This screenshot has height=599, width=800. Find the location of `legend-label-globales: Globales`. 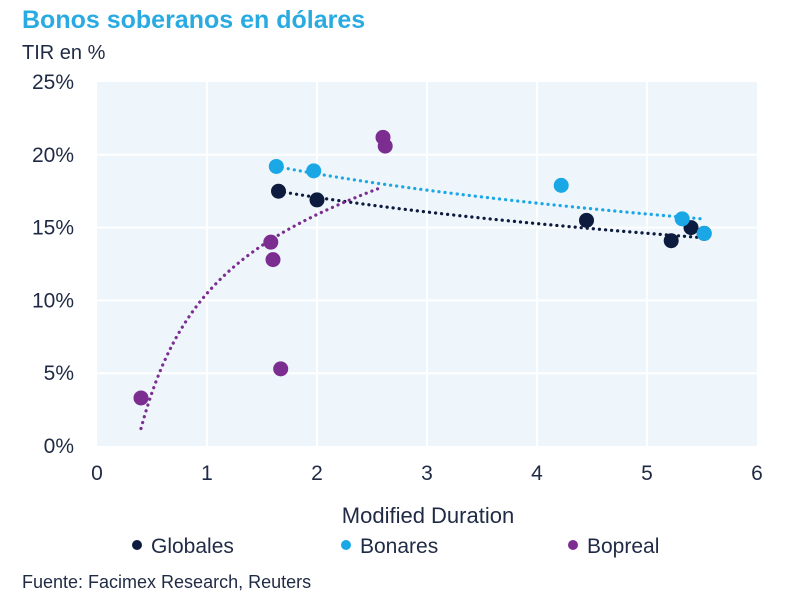

legend-label-globales: Globales is located at coordinates (192, 546).